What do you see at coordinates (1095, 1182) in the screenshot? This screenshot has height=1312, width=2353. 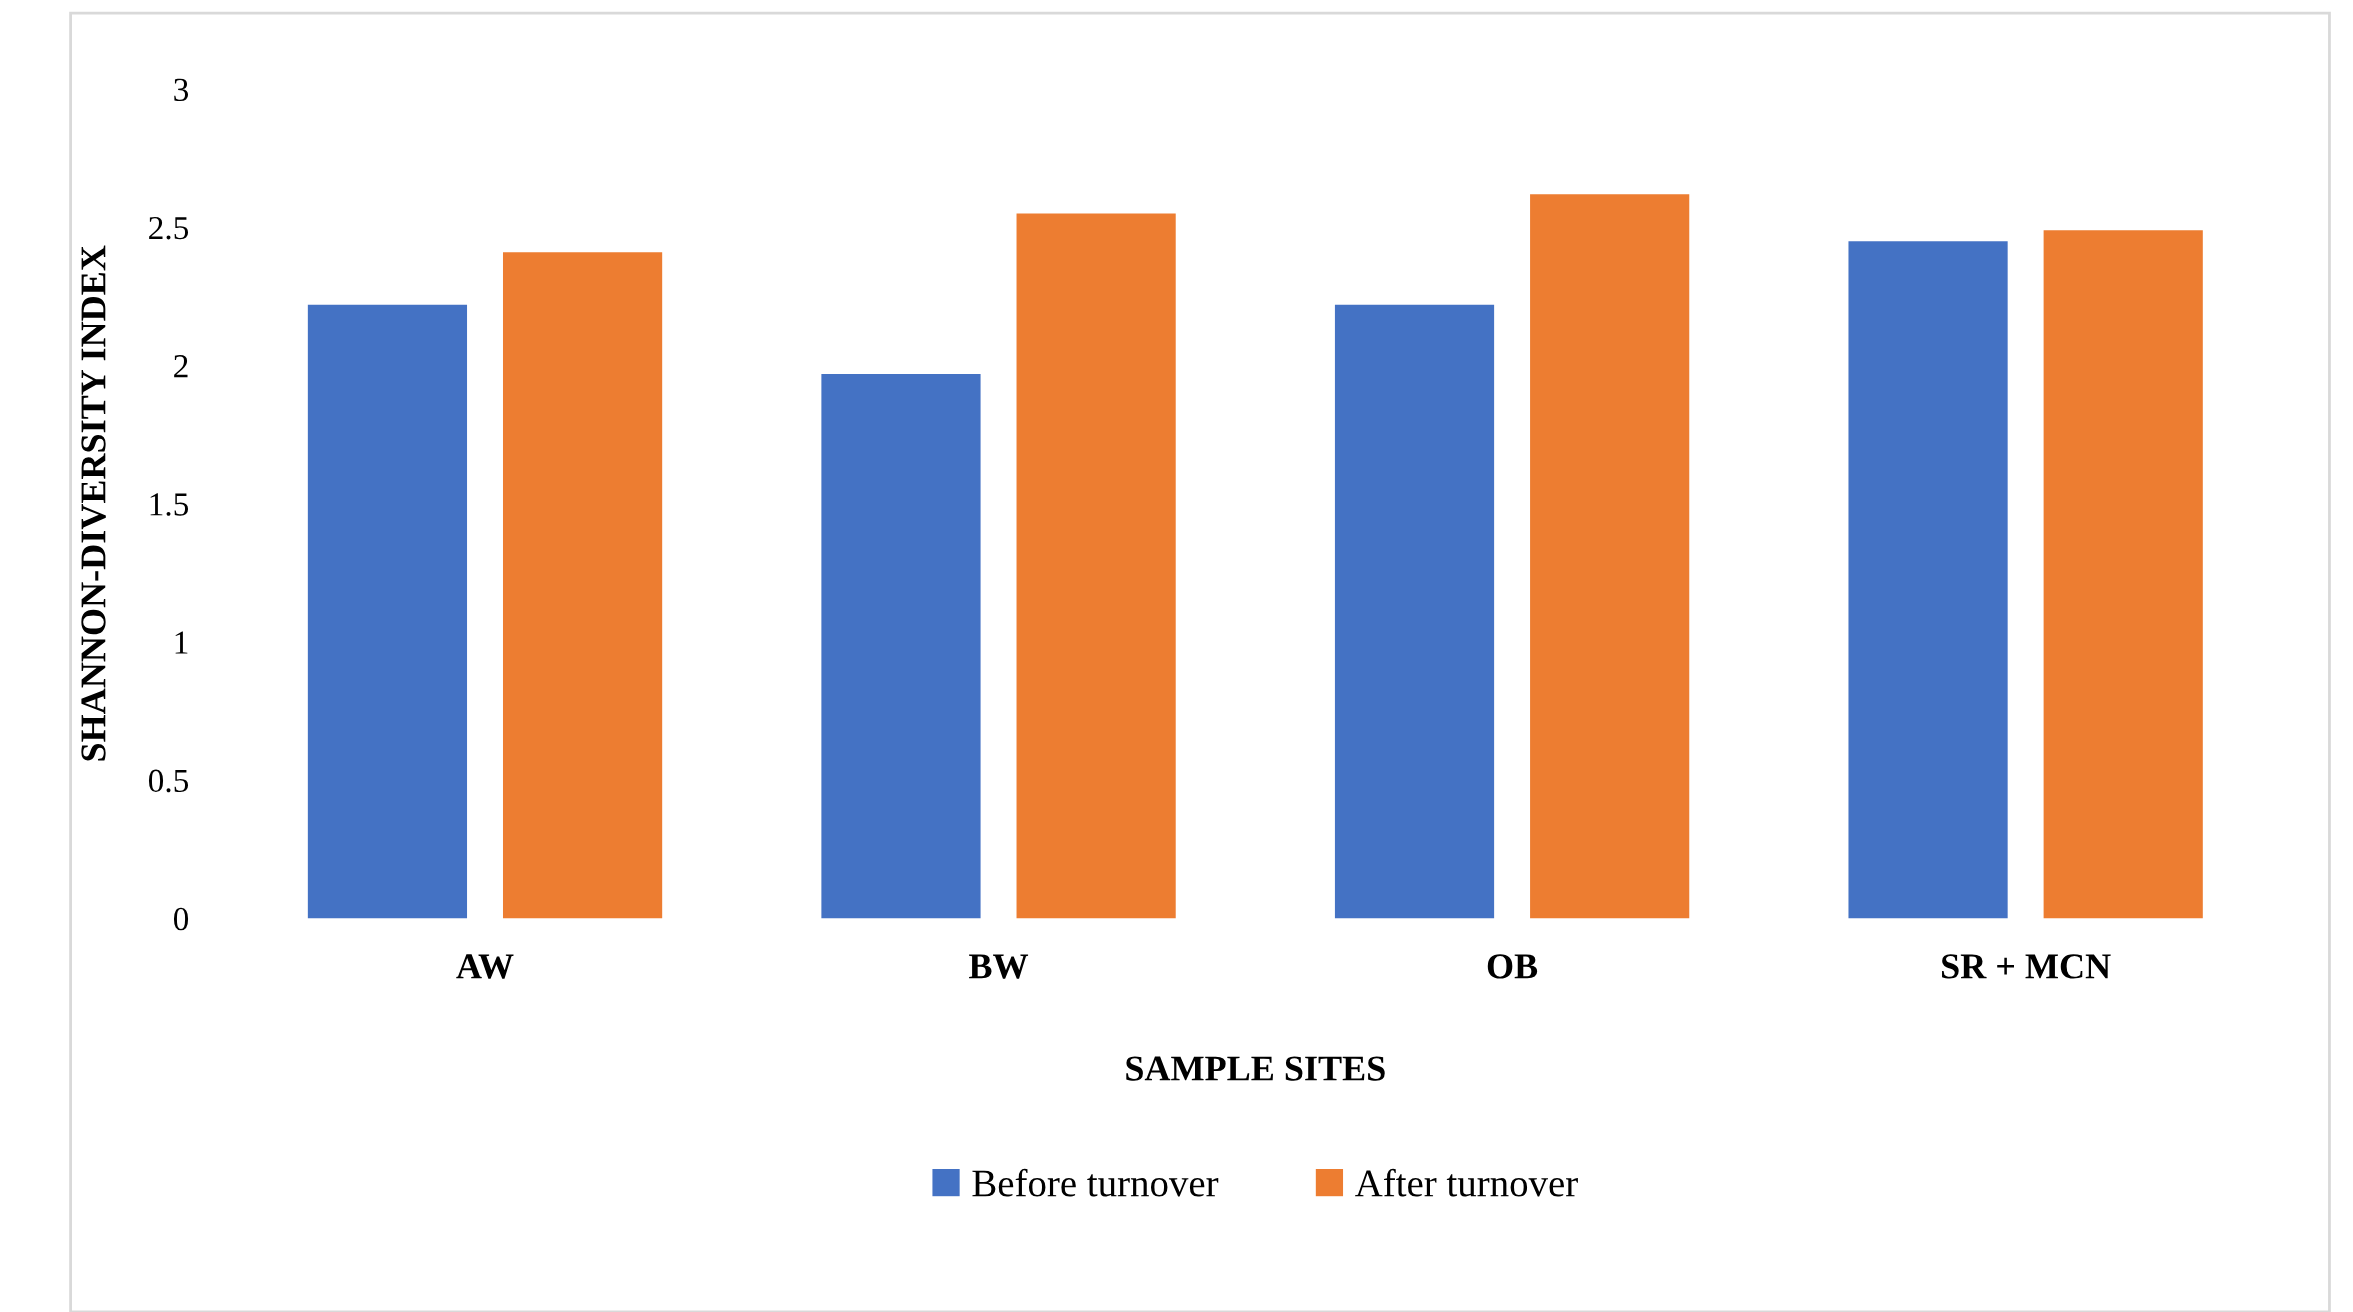 I see `legend-label: Before turnover` at bounding box center [1095, 1182].